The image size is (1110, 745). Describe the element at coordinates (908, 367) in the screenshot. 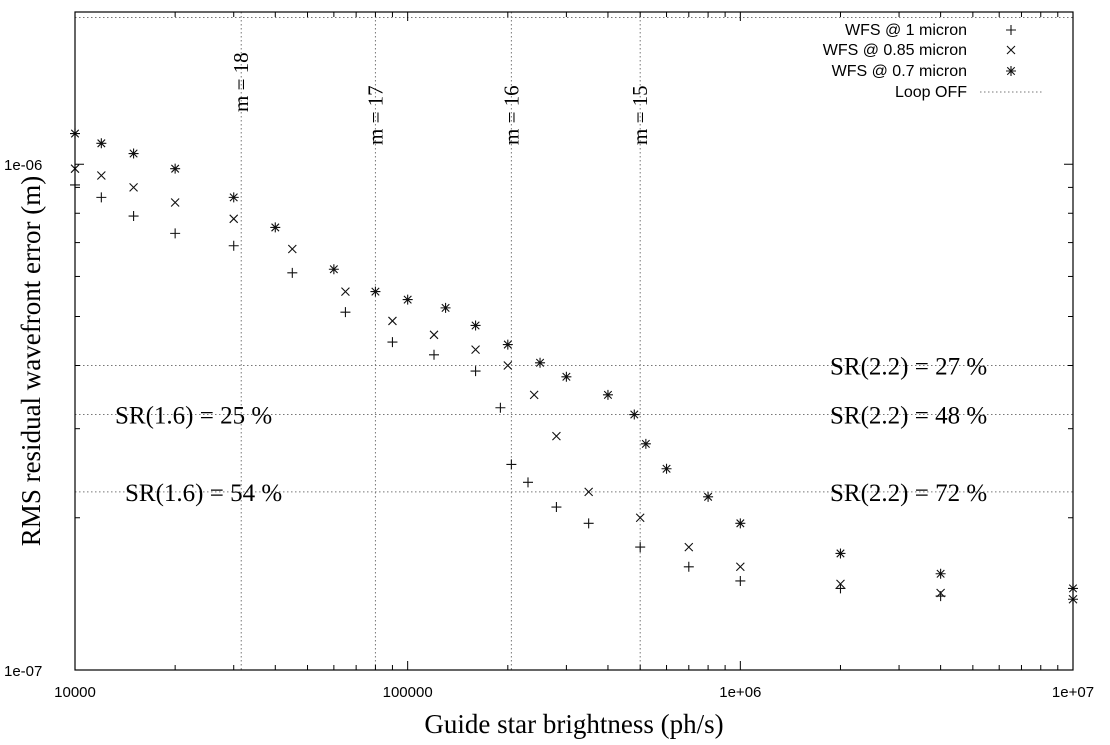

I see `strehl-label-right: SR(2.2) = 27 %` at that location.